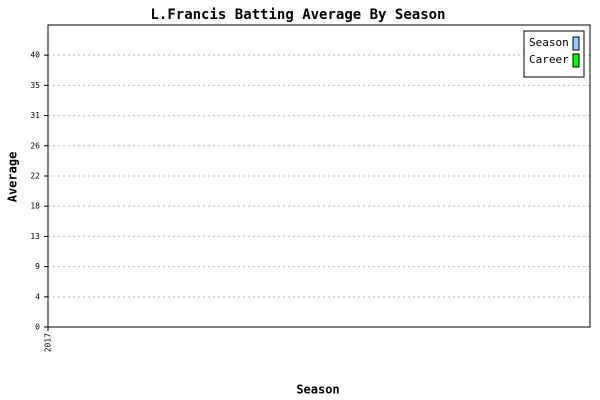  I want to click on y-tick-label: 13, so click(35, 236).